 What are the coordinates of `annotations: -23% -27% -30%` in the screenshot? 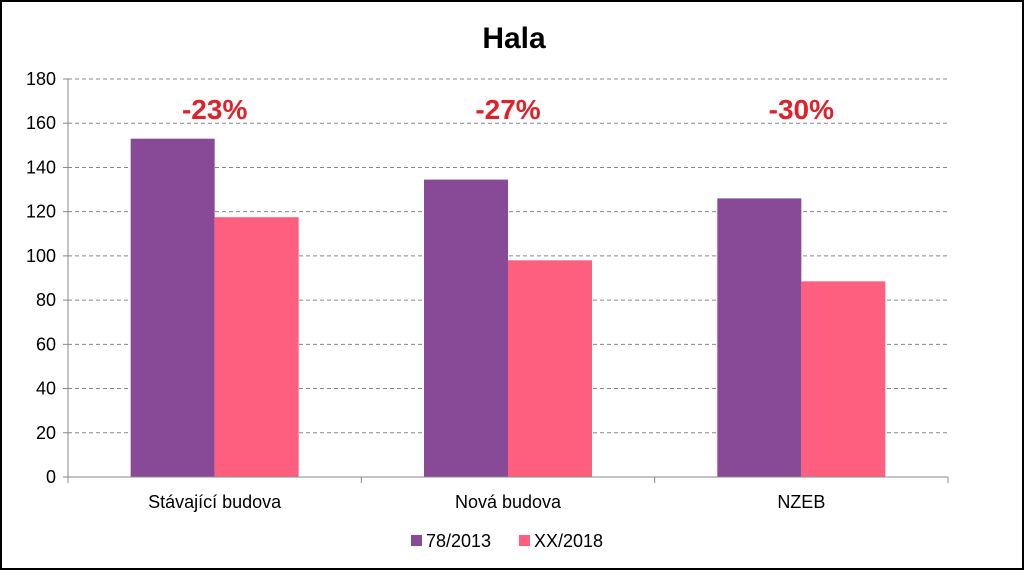 It's located at (508, 109).